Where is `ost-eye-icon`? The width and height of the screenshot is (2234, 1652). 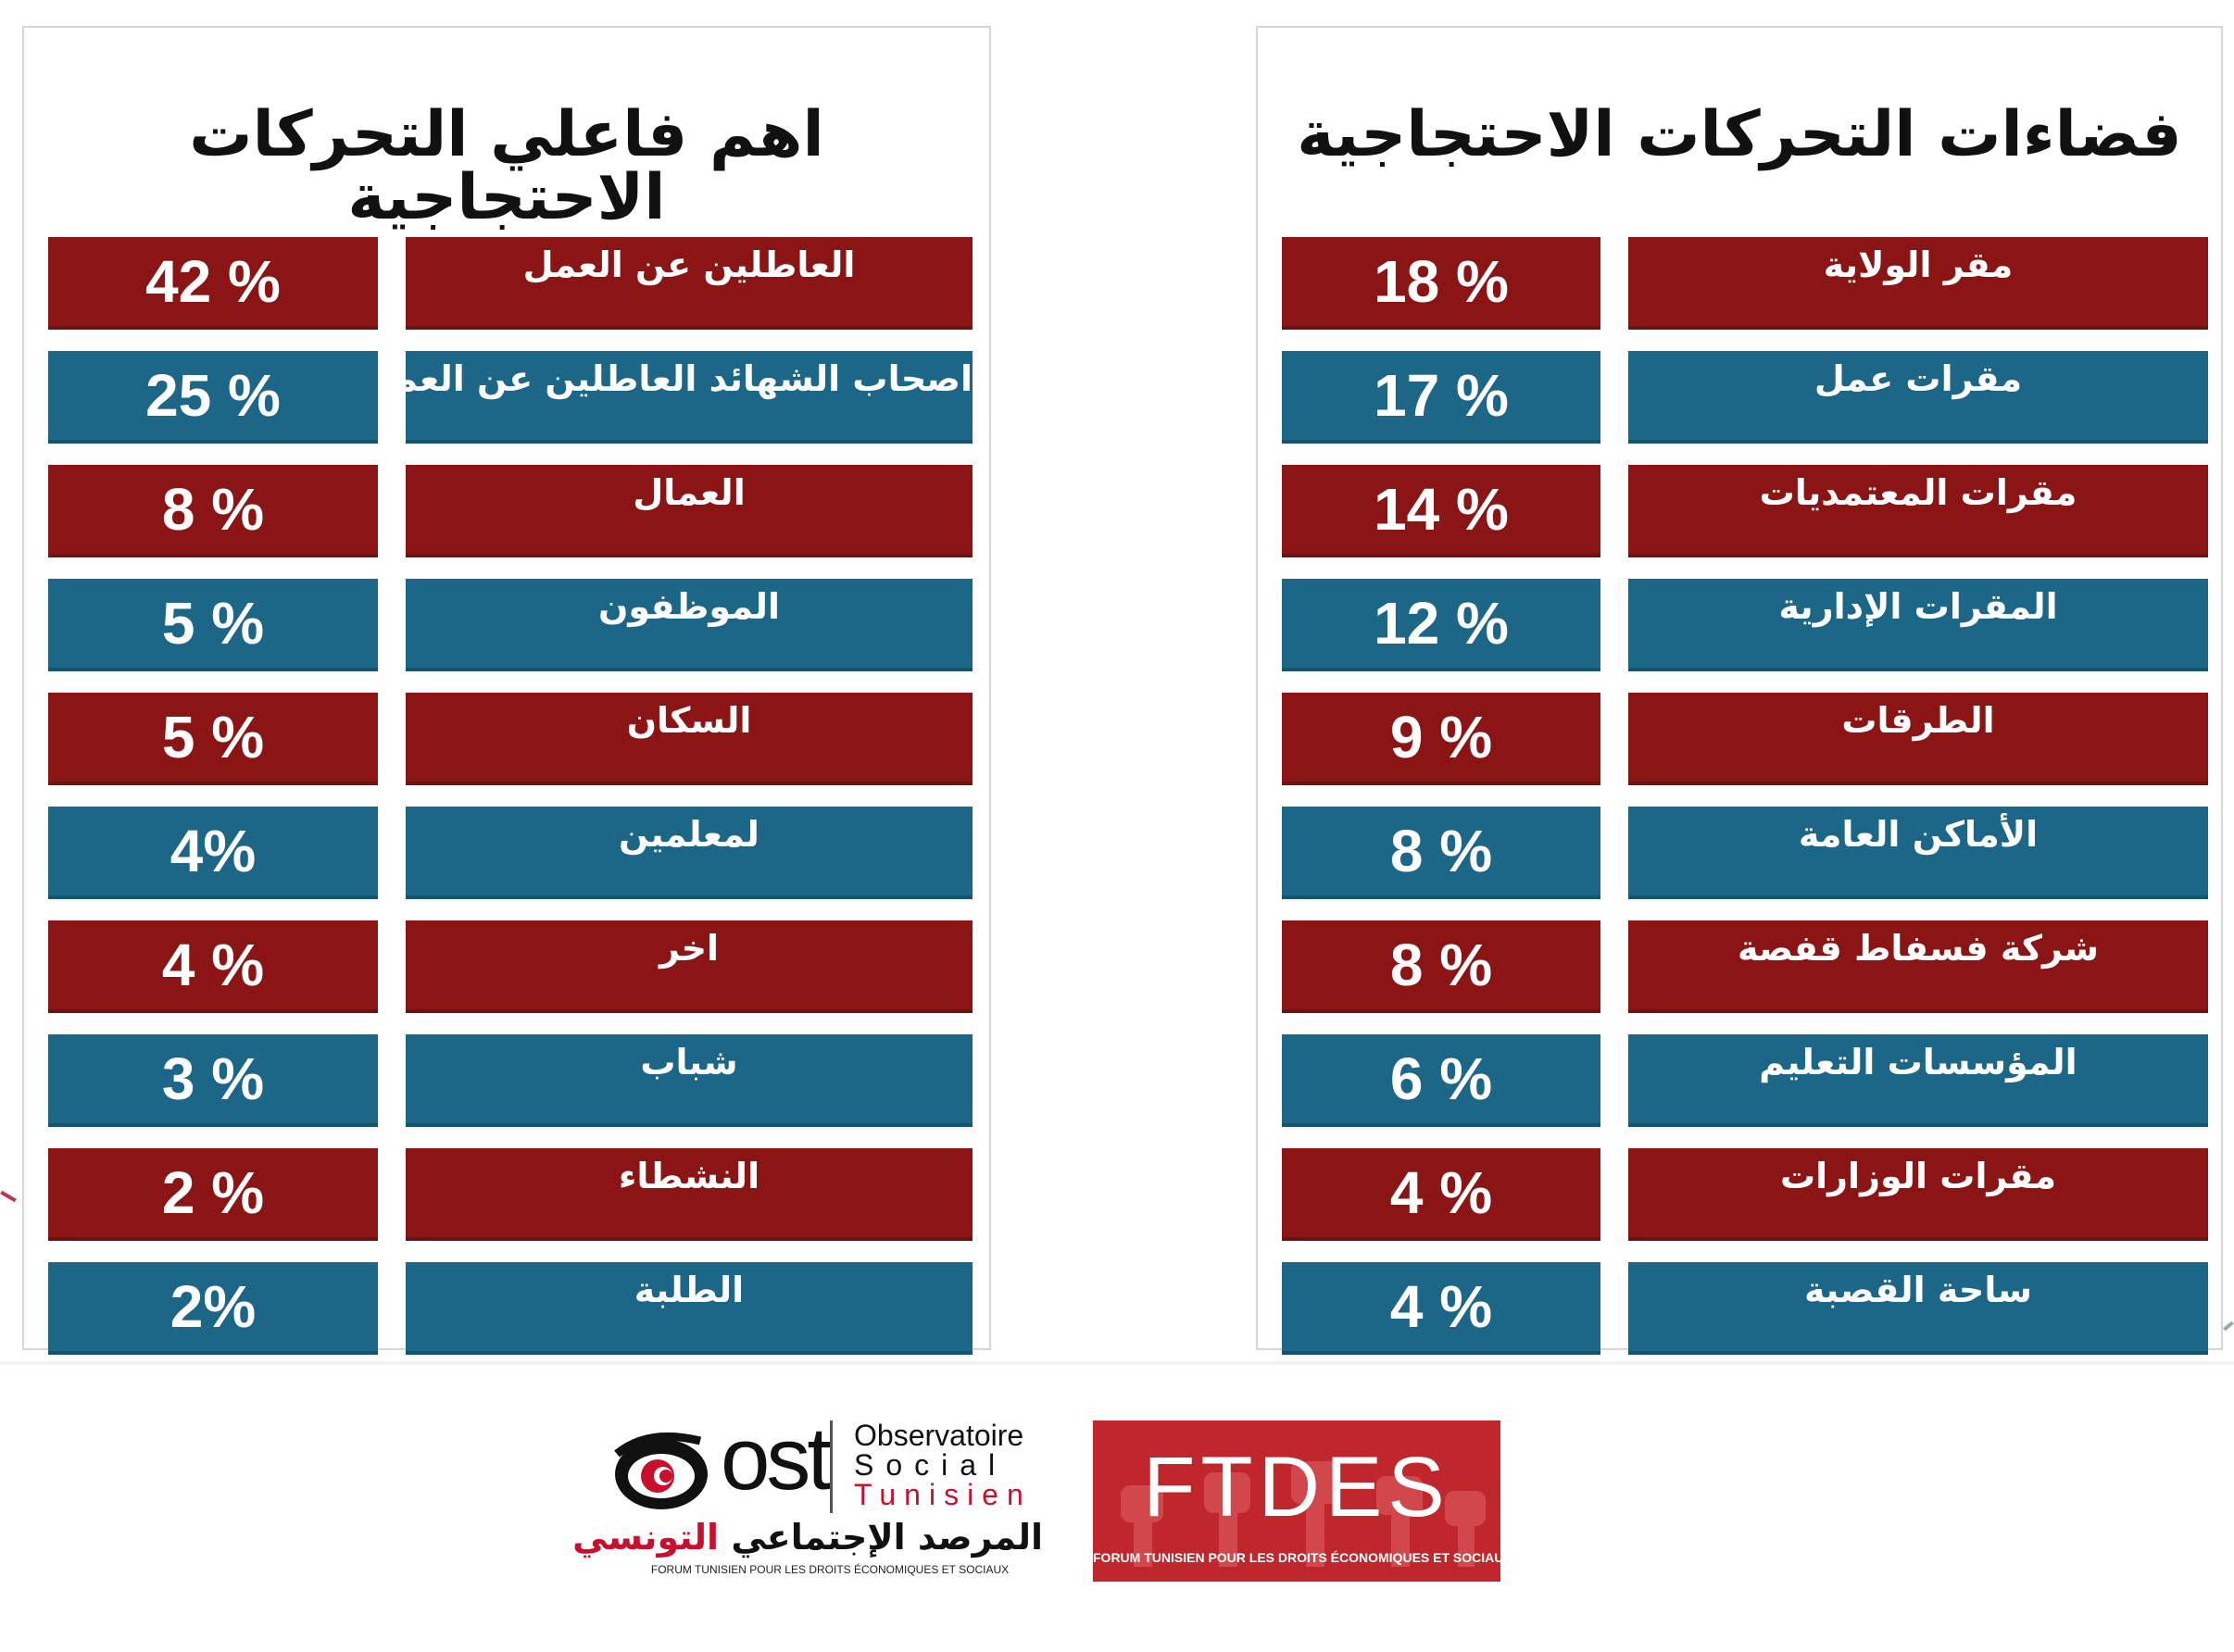
ost-eye-icon is located at coordinates (661, 1470).